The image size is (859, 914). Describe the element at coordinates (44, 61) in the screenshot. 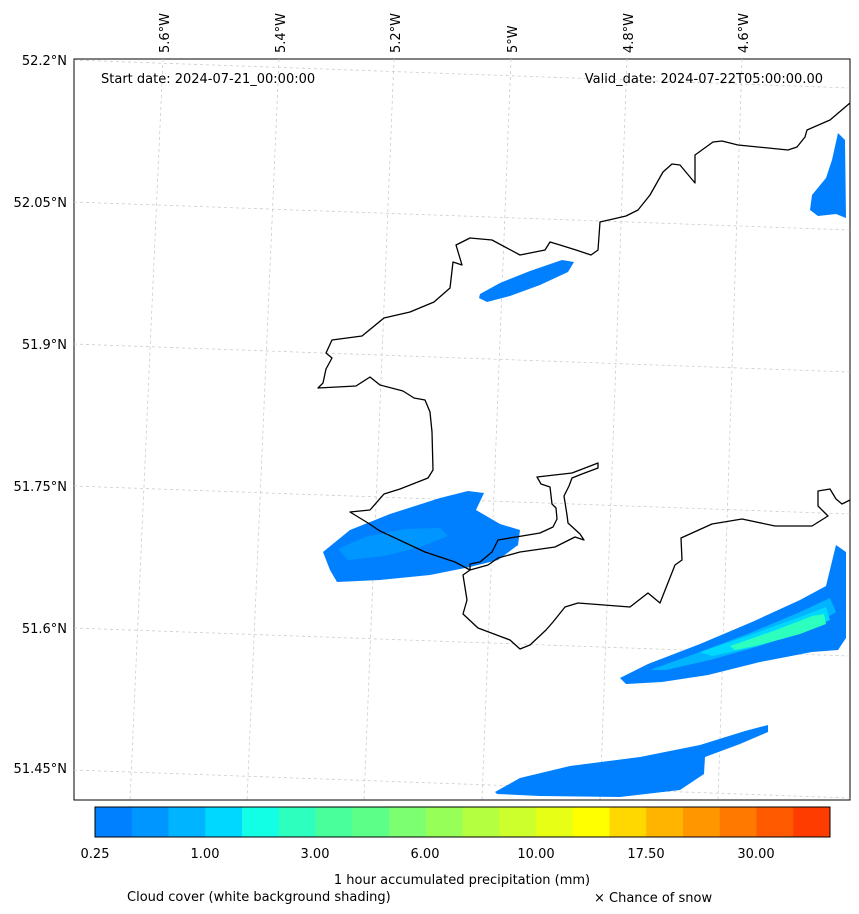

I see `lat-label-52.2n: 52.2°N` at that location.